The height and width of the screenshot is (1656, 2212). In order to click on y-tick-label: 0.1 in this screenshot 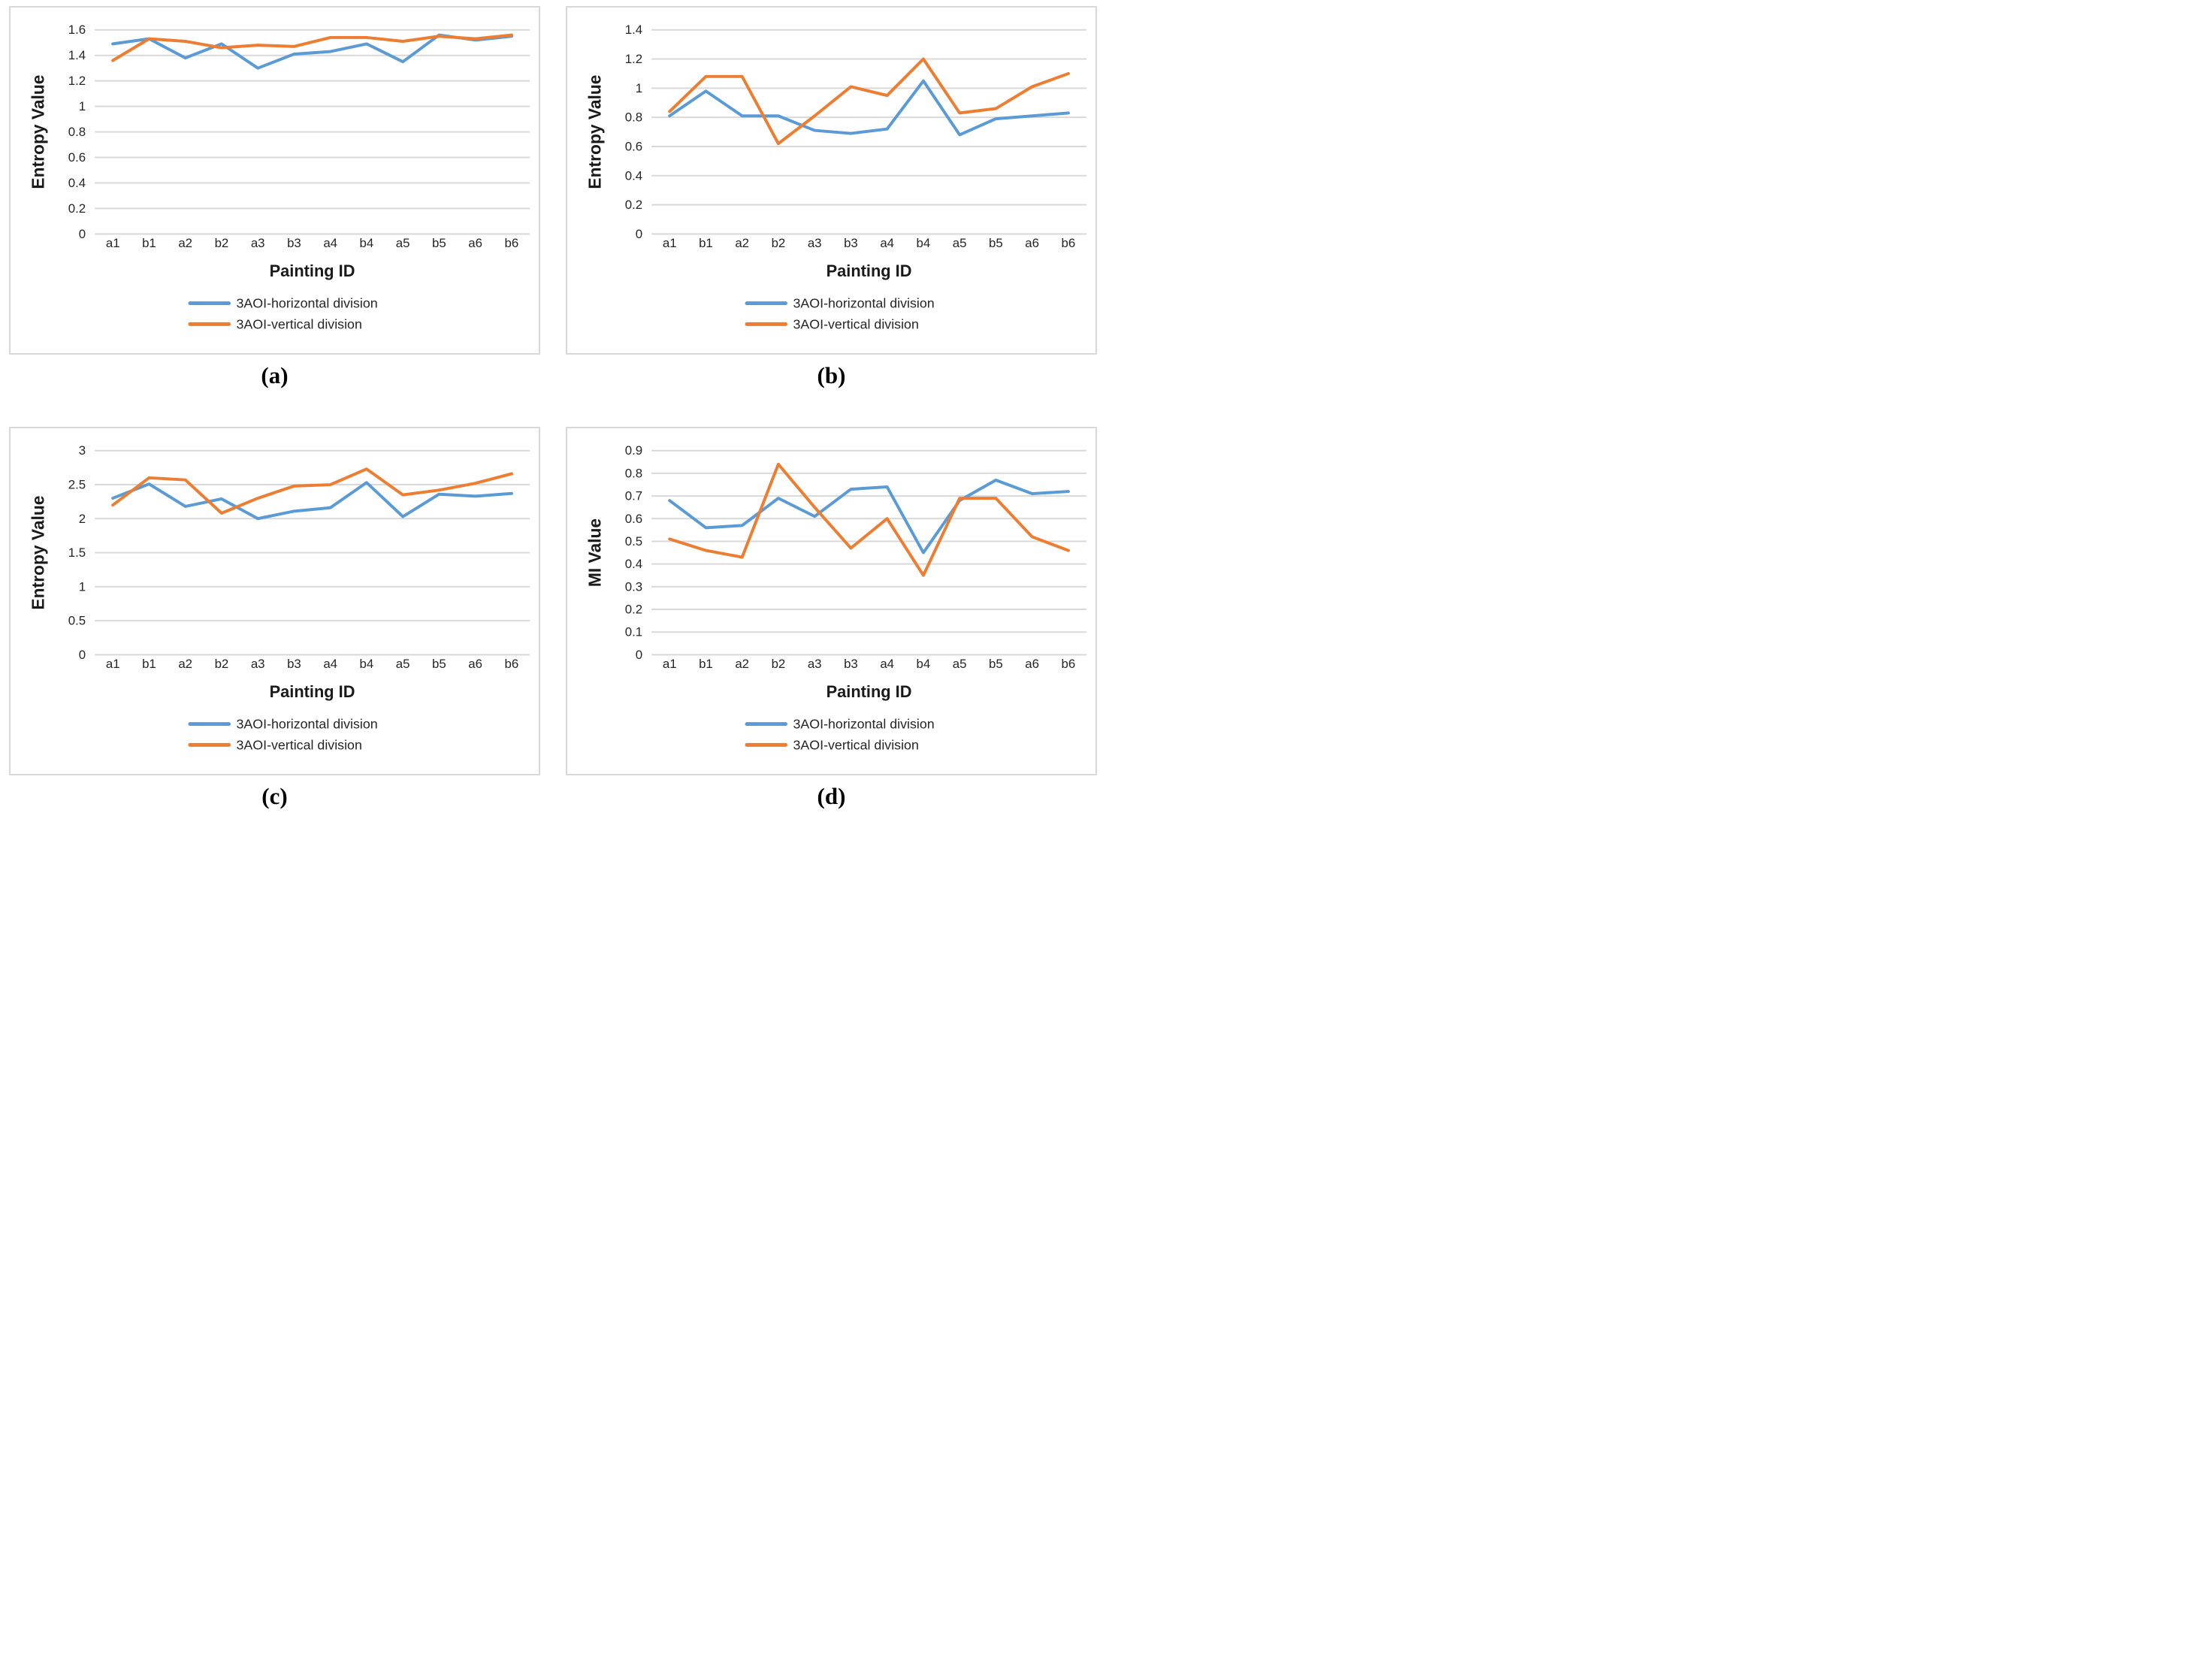, I will do `click(633, 632)`.